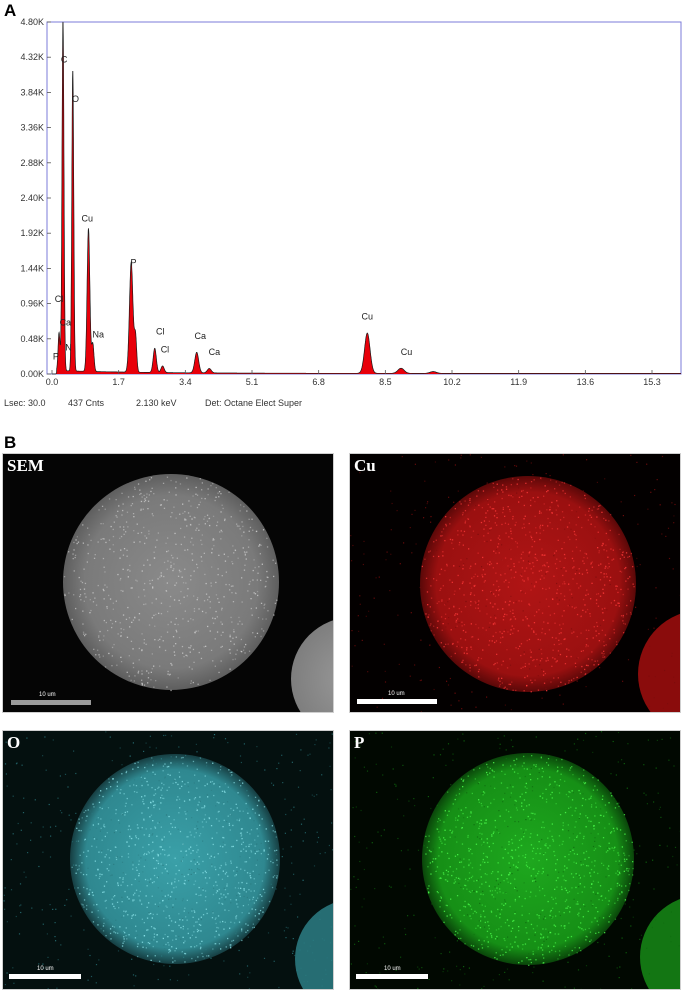 This screenshot has width=685, height=994. Describe the element at coordinates (452, 382) in the screenshot. I see `x-tick-label: 10.2` at that location.